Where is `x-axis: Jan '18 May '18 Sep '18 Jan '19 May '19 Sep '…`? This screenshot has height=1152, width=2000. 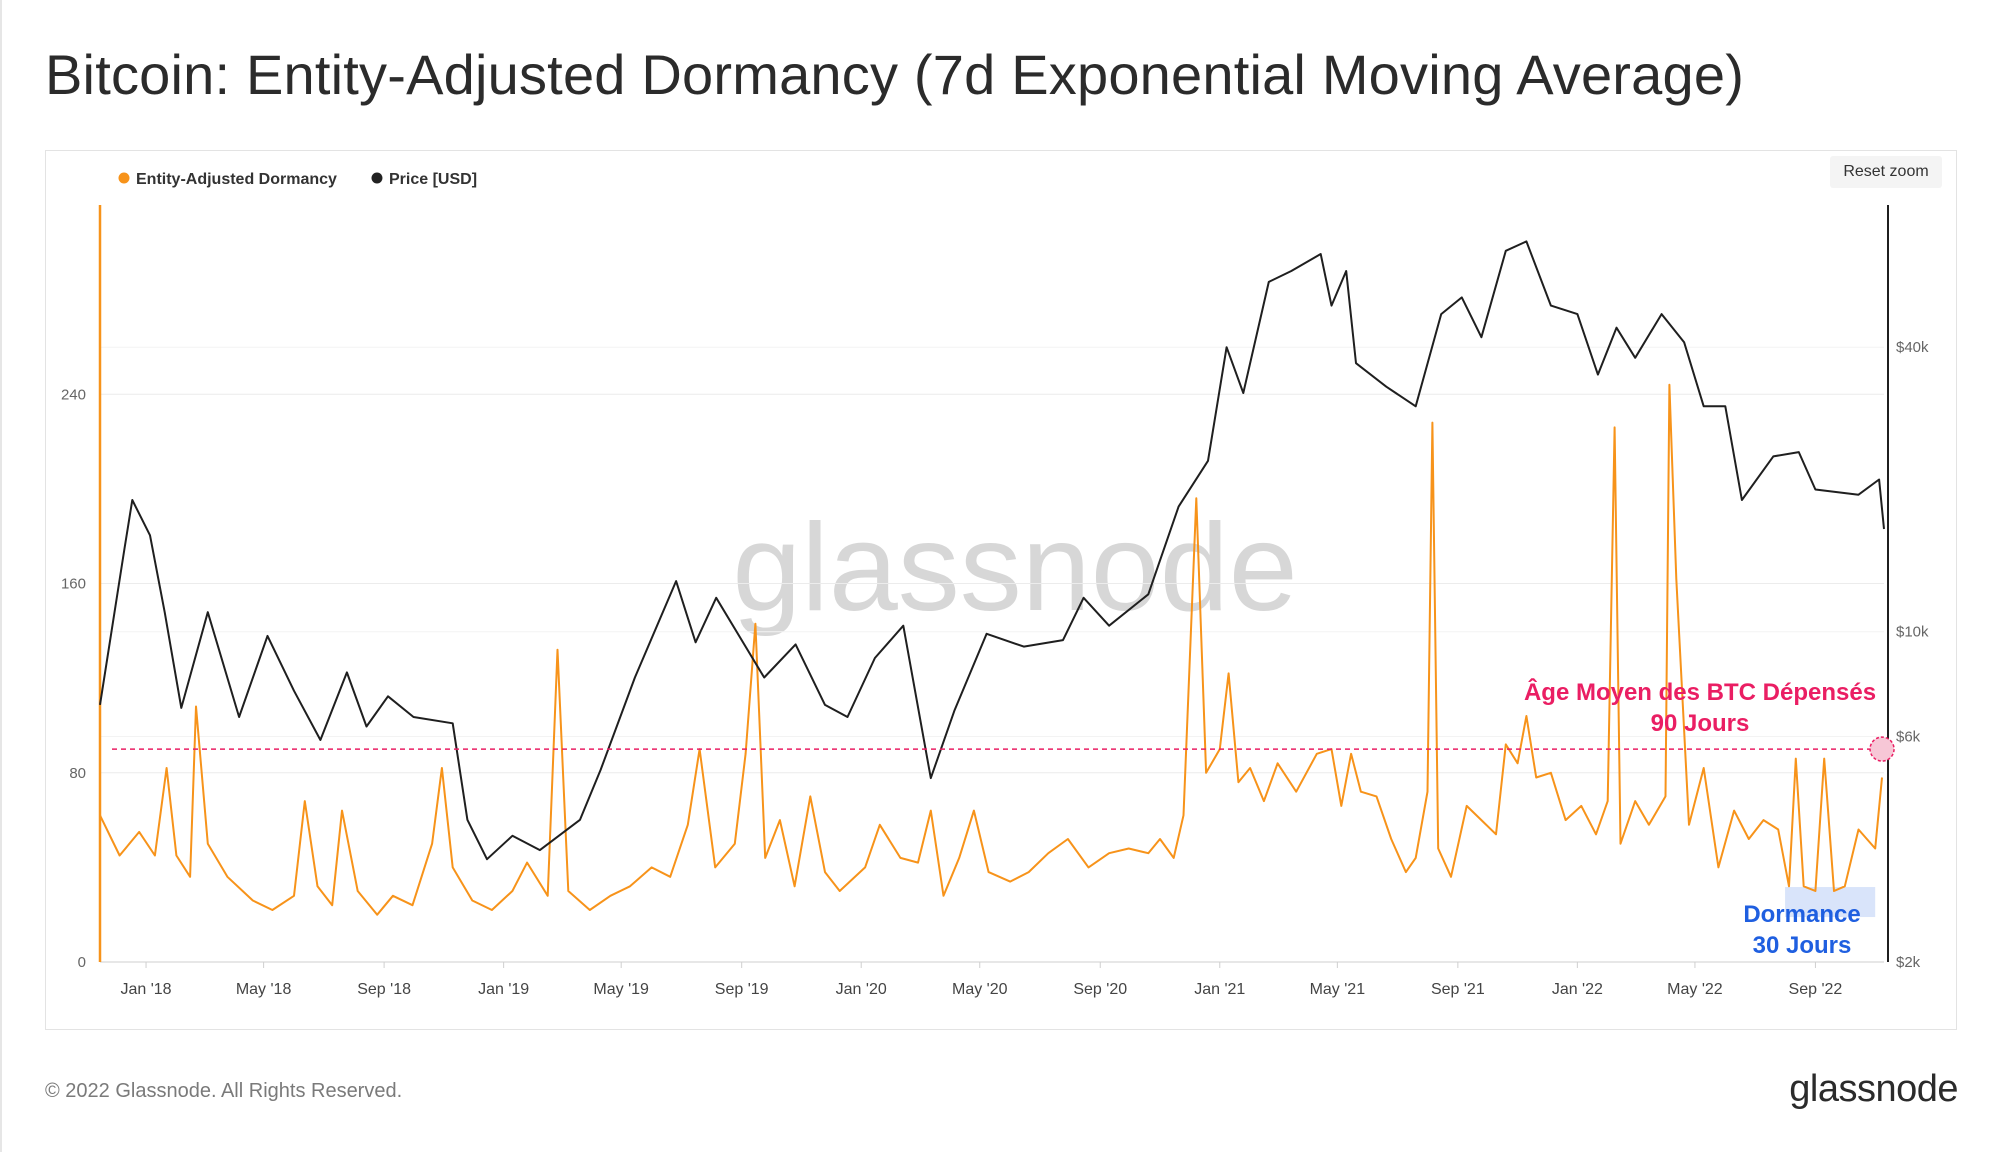 x-axis: Jan '18 May '18 Sep '18 Jan '19 May '19 Sep '… is located at coordinates (992, 979).